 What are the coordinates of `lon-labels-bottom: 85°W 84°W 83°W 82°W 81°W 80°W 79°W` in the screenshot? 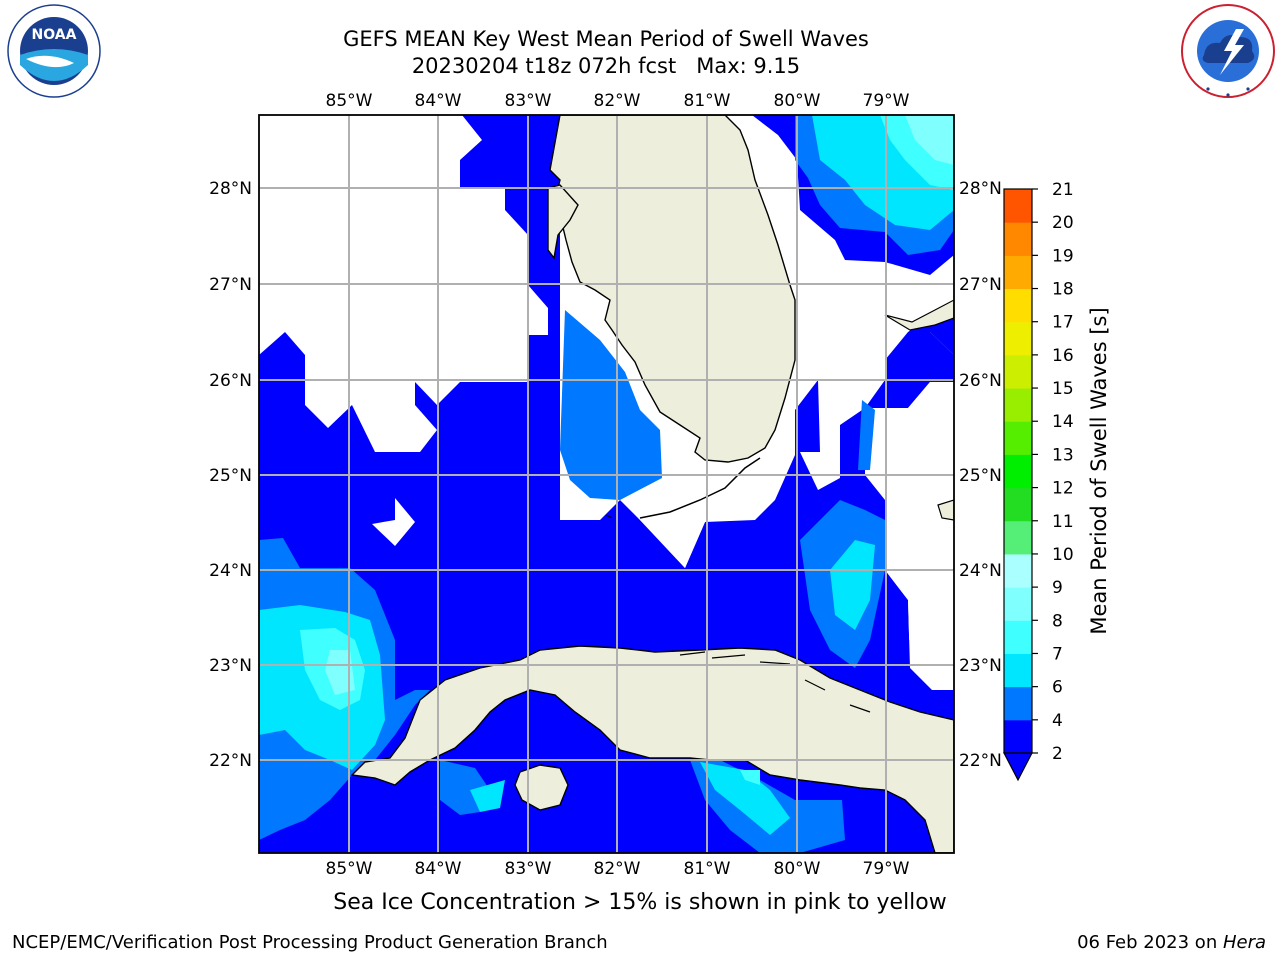 It's located at (618, 869).